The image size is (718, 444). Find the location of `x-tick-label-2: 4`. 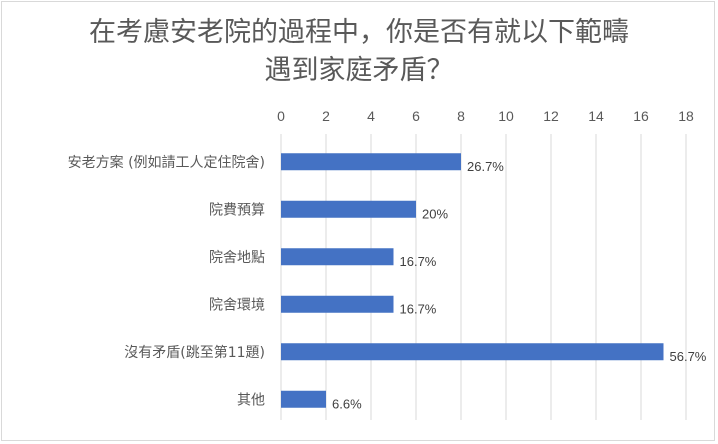

x-tick-label-2: 4 is located at coordinates (371, 116).